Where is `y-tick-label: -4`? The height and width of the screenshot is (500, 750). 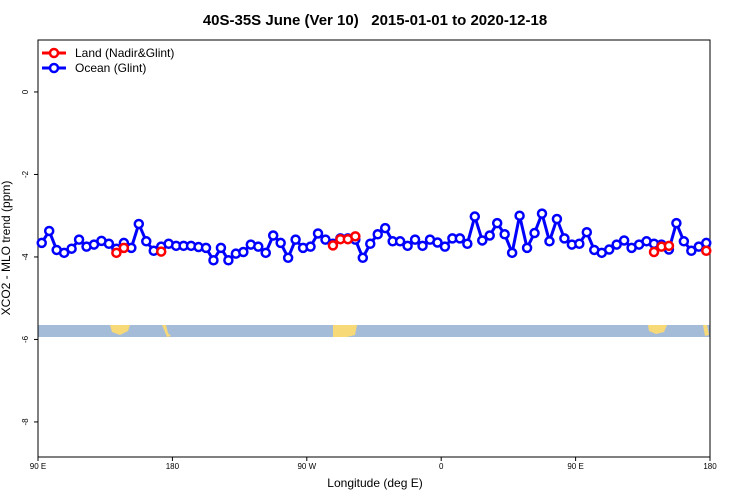 y-tick-label: -4 is located at coordinates (25, 257).